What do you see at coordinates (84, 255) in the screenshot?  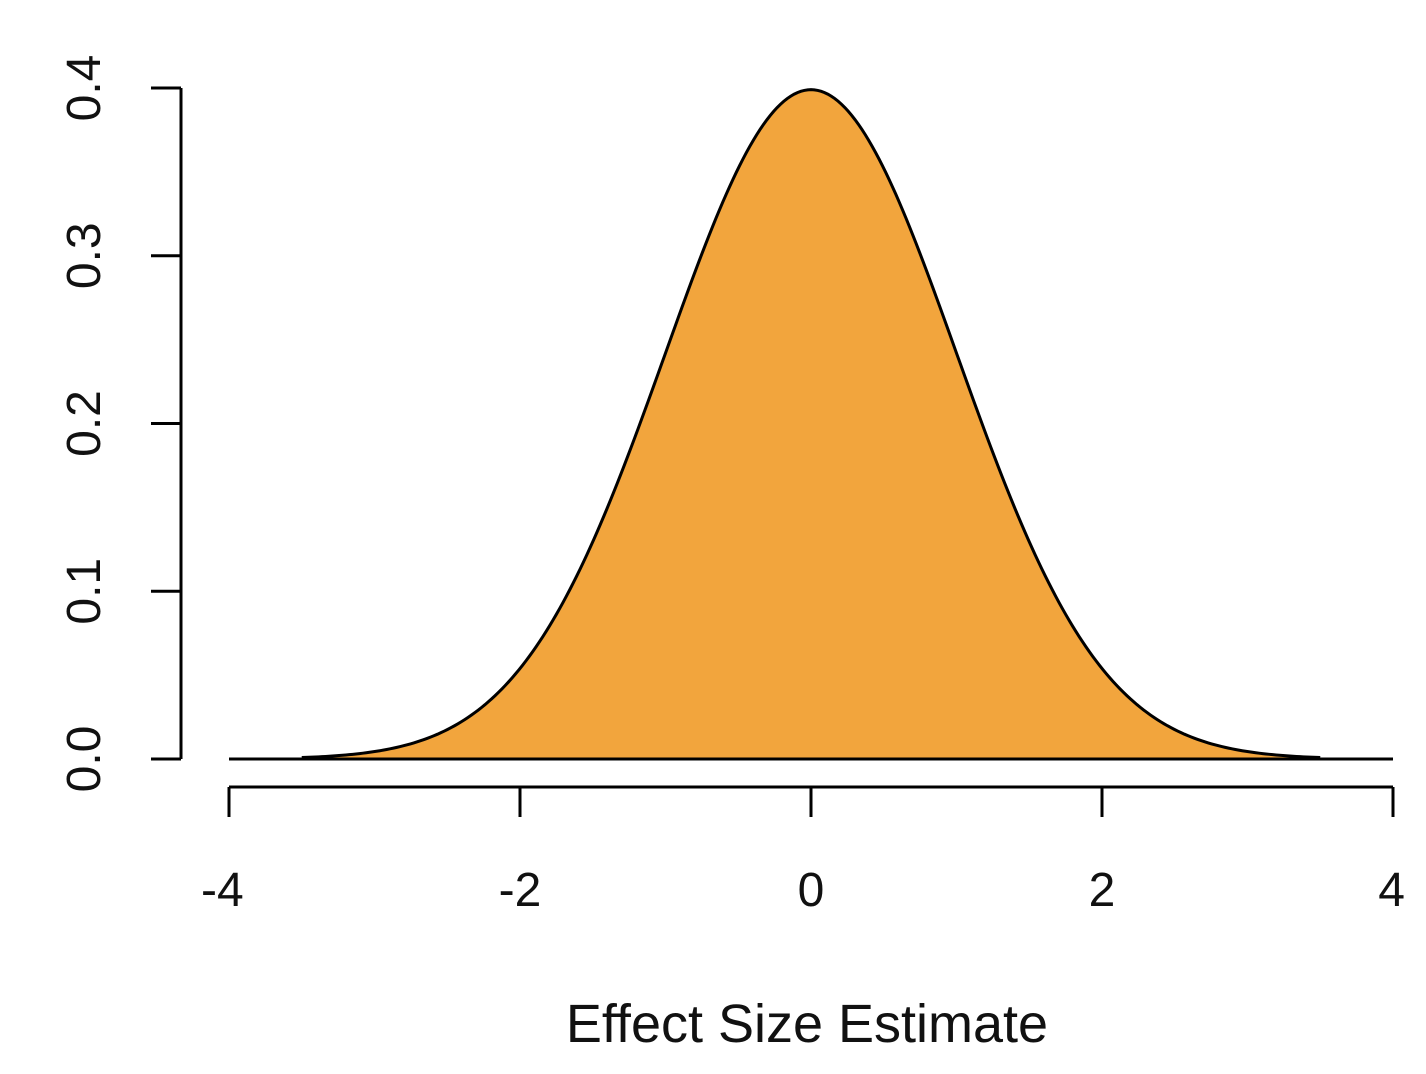 I see `y-tick-label: 0.3` at bounding box center [84, 255].